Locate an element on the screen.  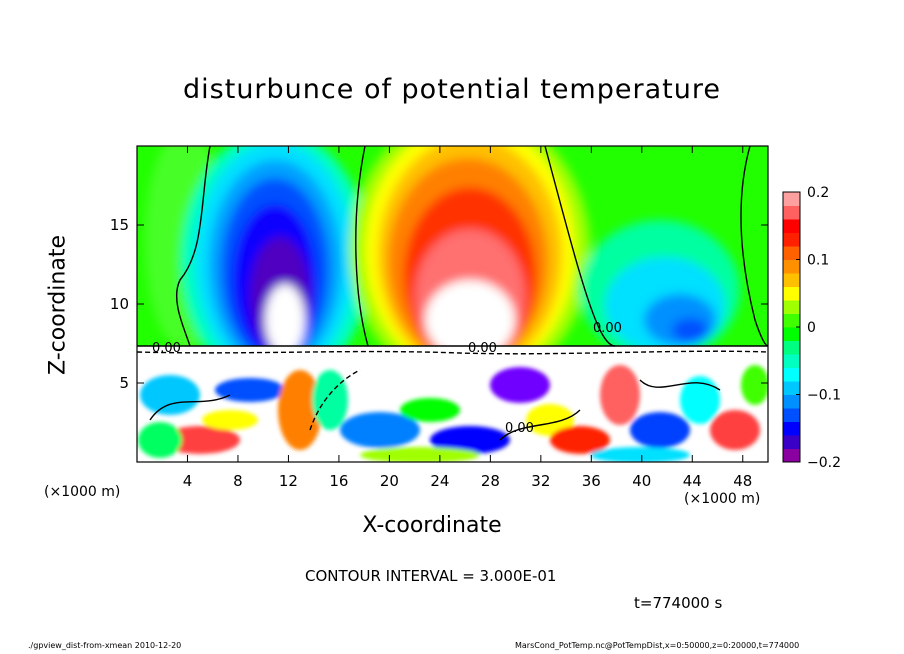
colorbar: 0.2 0.1 0 −0.1 −0.2 is located at coordinates (811, 328).